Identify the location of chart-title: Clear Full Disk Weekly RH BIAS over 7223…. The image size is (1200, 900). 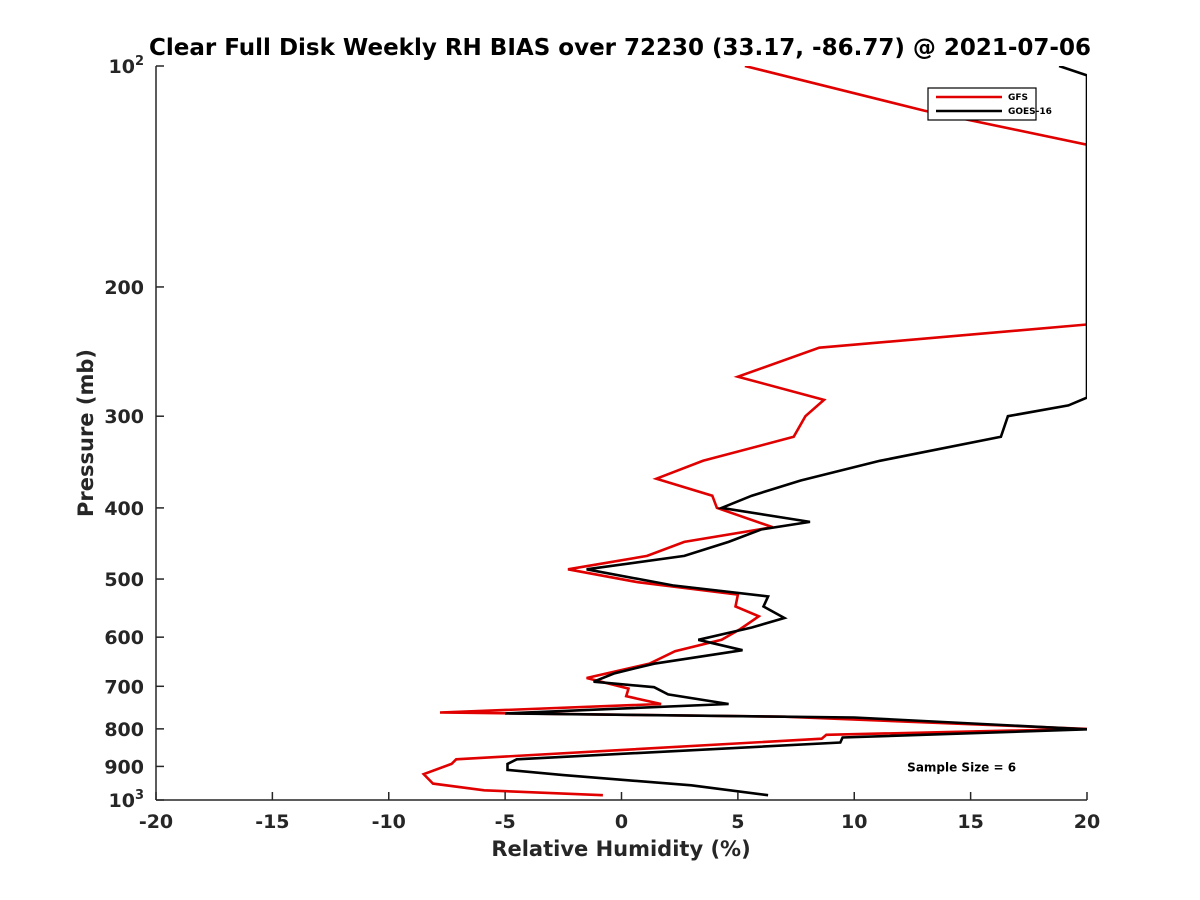
(620, 48).